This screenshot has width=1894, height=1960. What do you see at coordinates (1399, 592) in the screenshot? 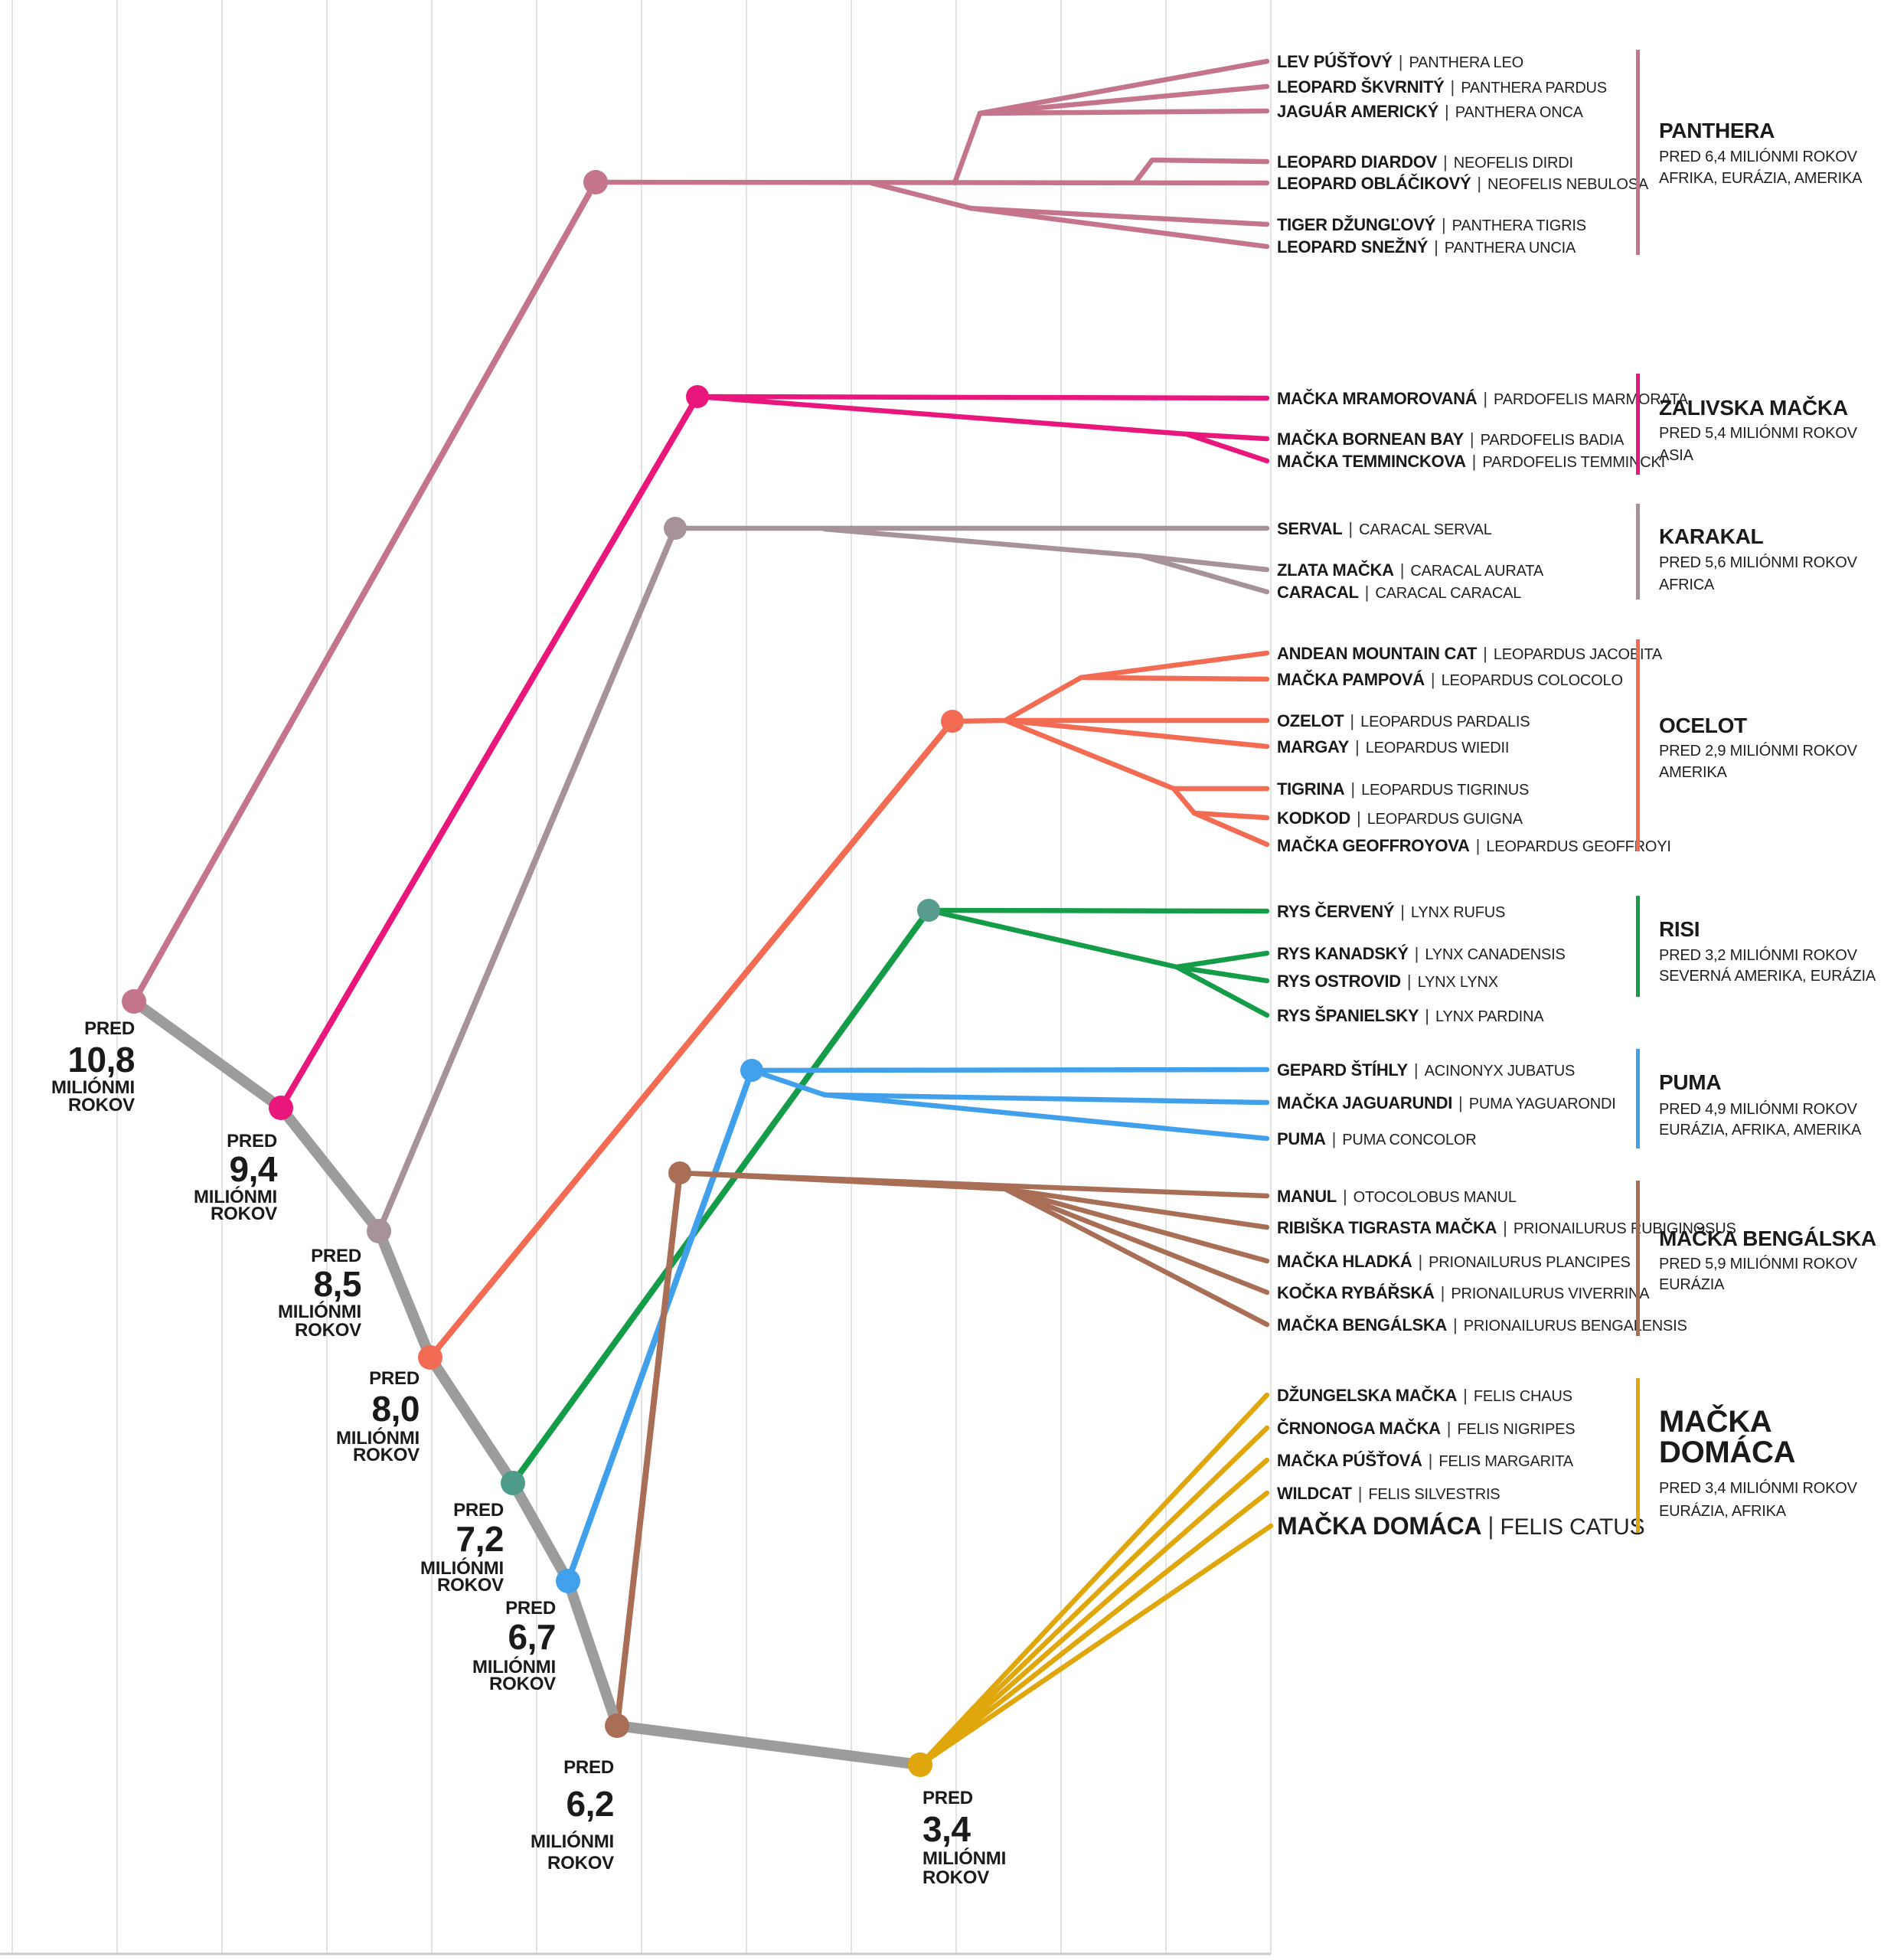
I see `species-row: CARACAL | CARACAL CARACAL` at bounding box center [1399, 592].